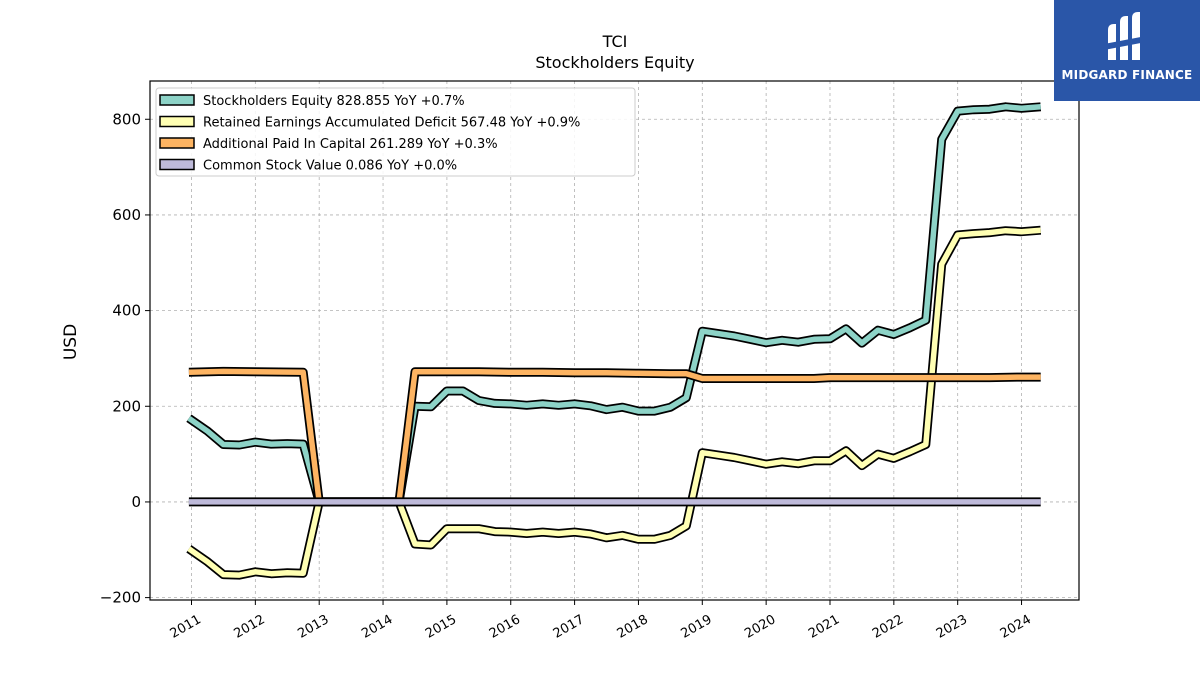  What do you see at coordinates (760, 627) in the screenshot?
I see `x-tick-label: 2020` at bounding box center [760, 627].